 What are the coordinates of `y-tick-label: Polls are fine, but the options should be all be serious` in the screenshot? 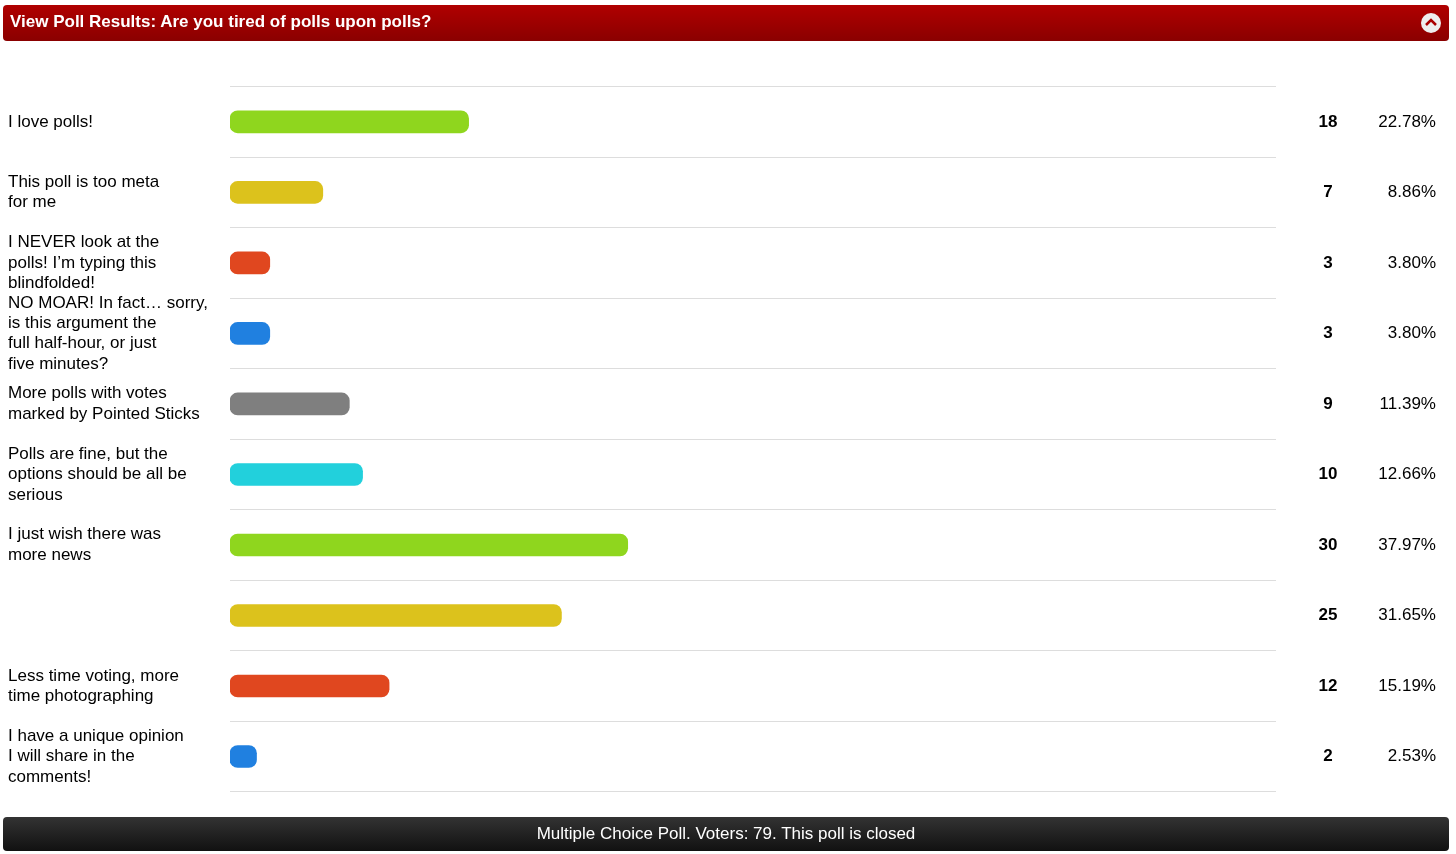 It's located at (97, 473).